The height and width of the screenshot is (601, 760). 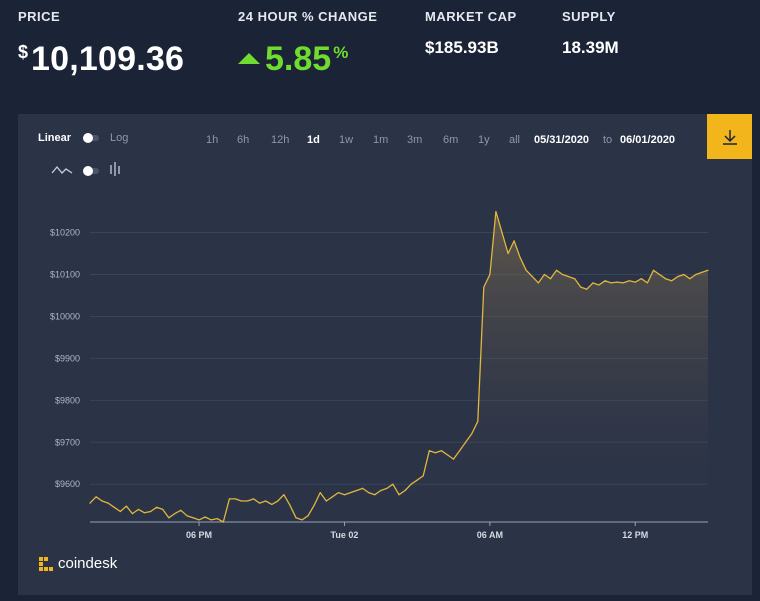 I want to click on coindesk-logo: coindesk, so click(x=77, y=563).